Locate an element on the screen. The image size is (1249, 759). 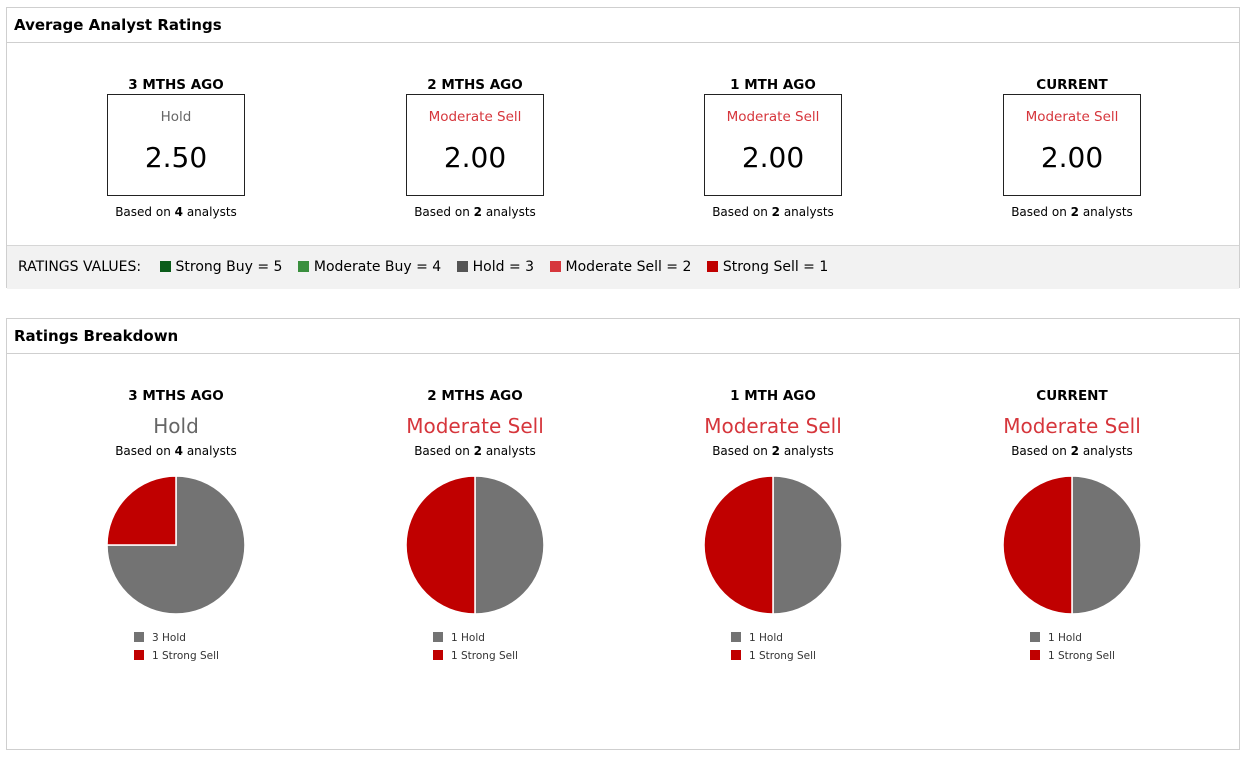
pie-legend: 3 Hold 1 Strong Sell is located at coordinates (176, 647).